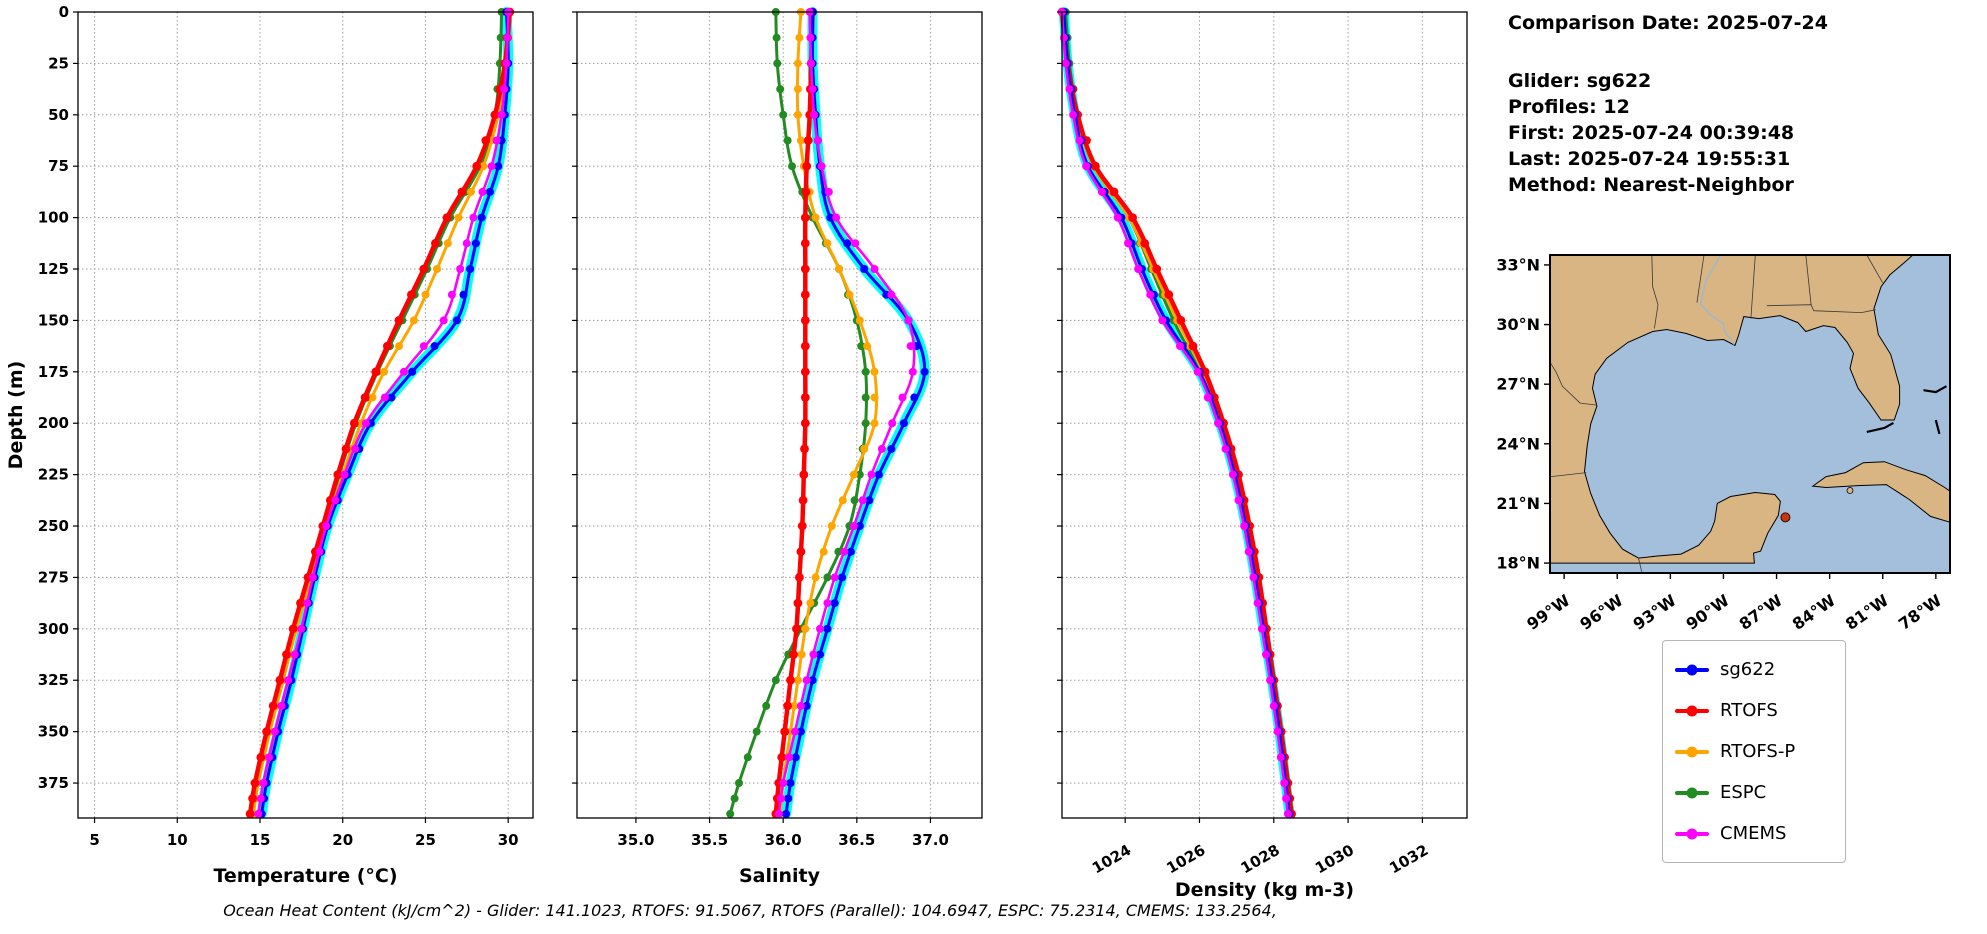 The width and height of the screenshot is (1987, 934). I want to click on x-tick-label: 1030, so click(1334, 859).